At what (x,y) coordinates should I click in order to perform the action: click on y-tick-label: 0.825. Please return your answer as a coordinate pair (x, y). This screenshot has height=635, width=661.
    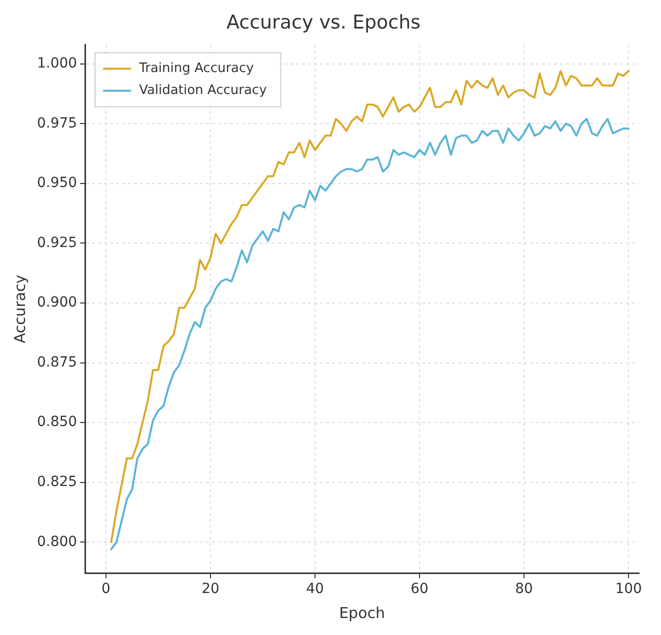
    Looking at the image, I should click on (57, 482).